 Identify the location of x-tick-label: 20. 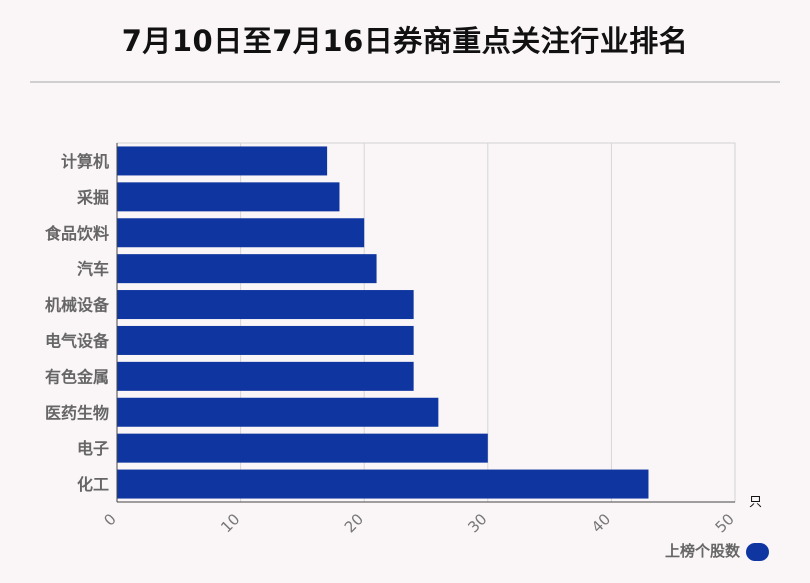
(354, 523).